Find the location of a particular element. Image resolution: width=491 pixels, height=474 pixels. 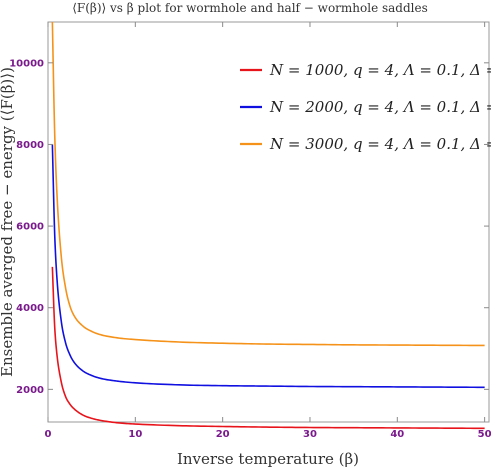

legend-label-2: N = 2000, q = 4, Λ = 0.1, Δ = 0.2 is located at coordinates (380, 107).